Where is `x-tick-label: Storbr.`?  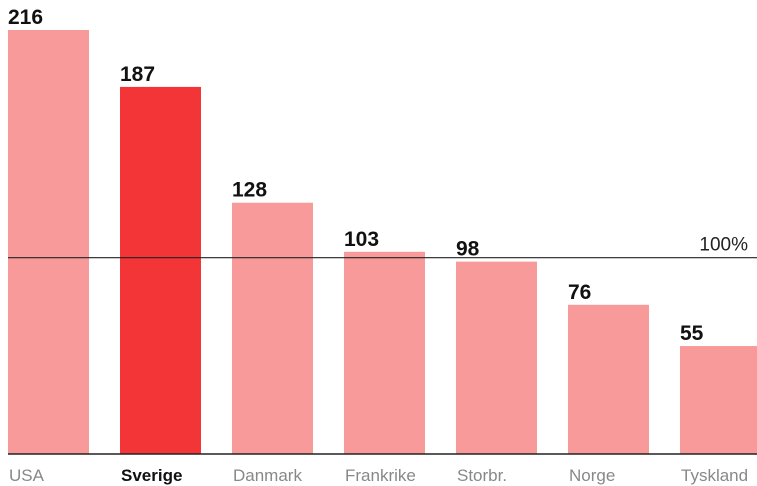
x-tick-label: Storbr. is located at coordinates (482, 475).